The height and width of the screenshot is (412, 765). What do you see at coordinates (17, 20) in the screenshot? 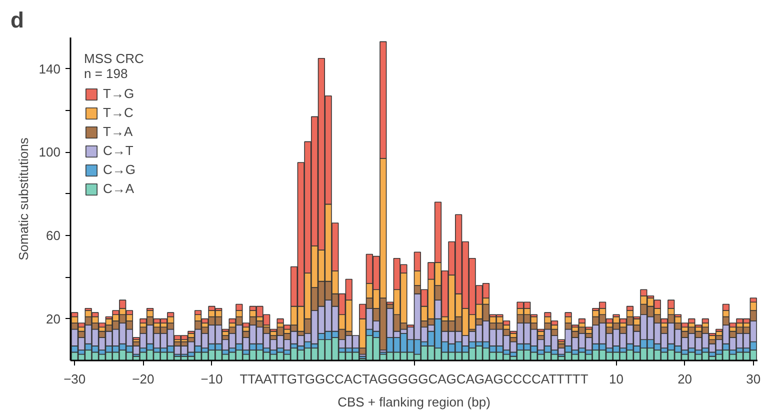
I see `text: d` at bounding box center [17, 20].